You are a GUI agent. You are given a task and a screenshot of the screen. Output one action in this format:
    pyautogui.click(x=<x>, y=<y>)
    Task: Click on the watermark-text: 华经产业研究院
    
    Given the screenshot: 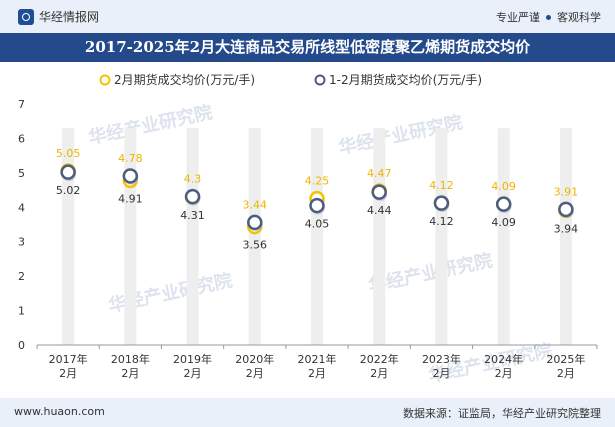 What is the action you would take?
    pyautogui.click(x=430, y=273)
    